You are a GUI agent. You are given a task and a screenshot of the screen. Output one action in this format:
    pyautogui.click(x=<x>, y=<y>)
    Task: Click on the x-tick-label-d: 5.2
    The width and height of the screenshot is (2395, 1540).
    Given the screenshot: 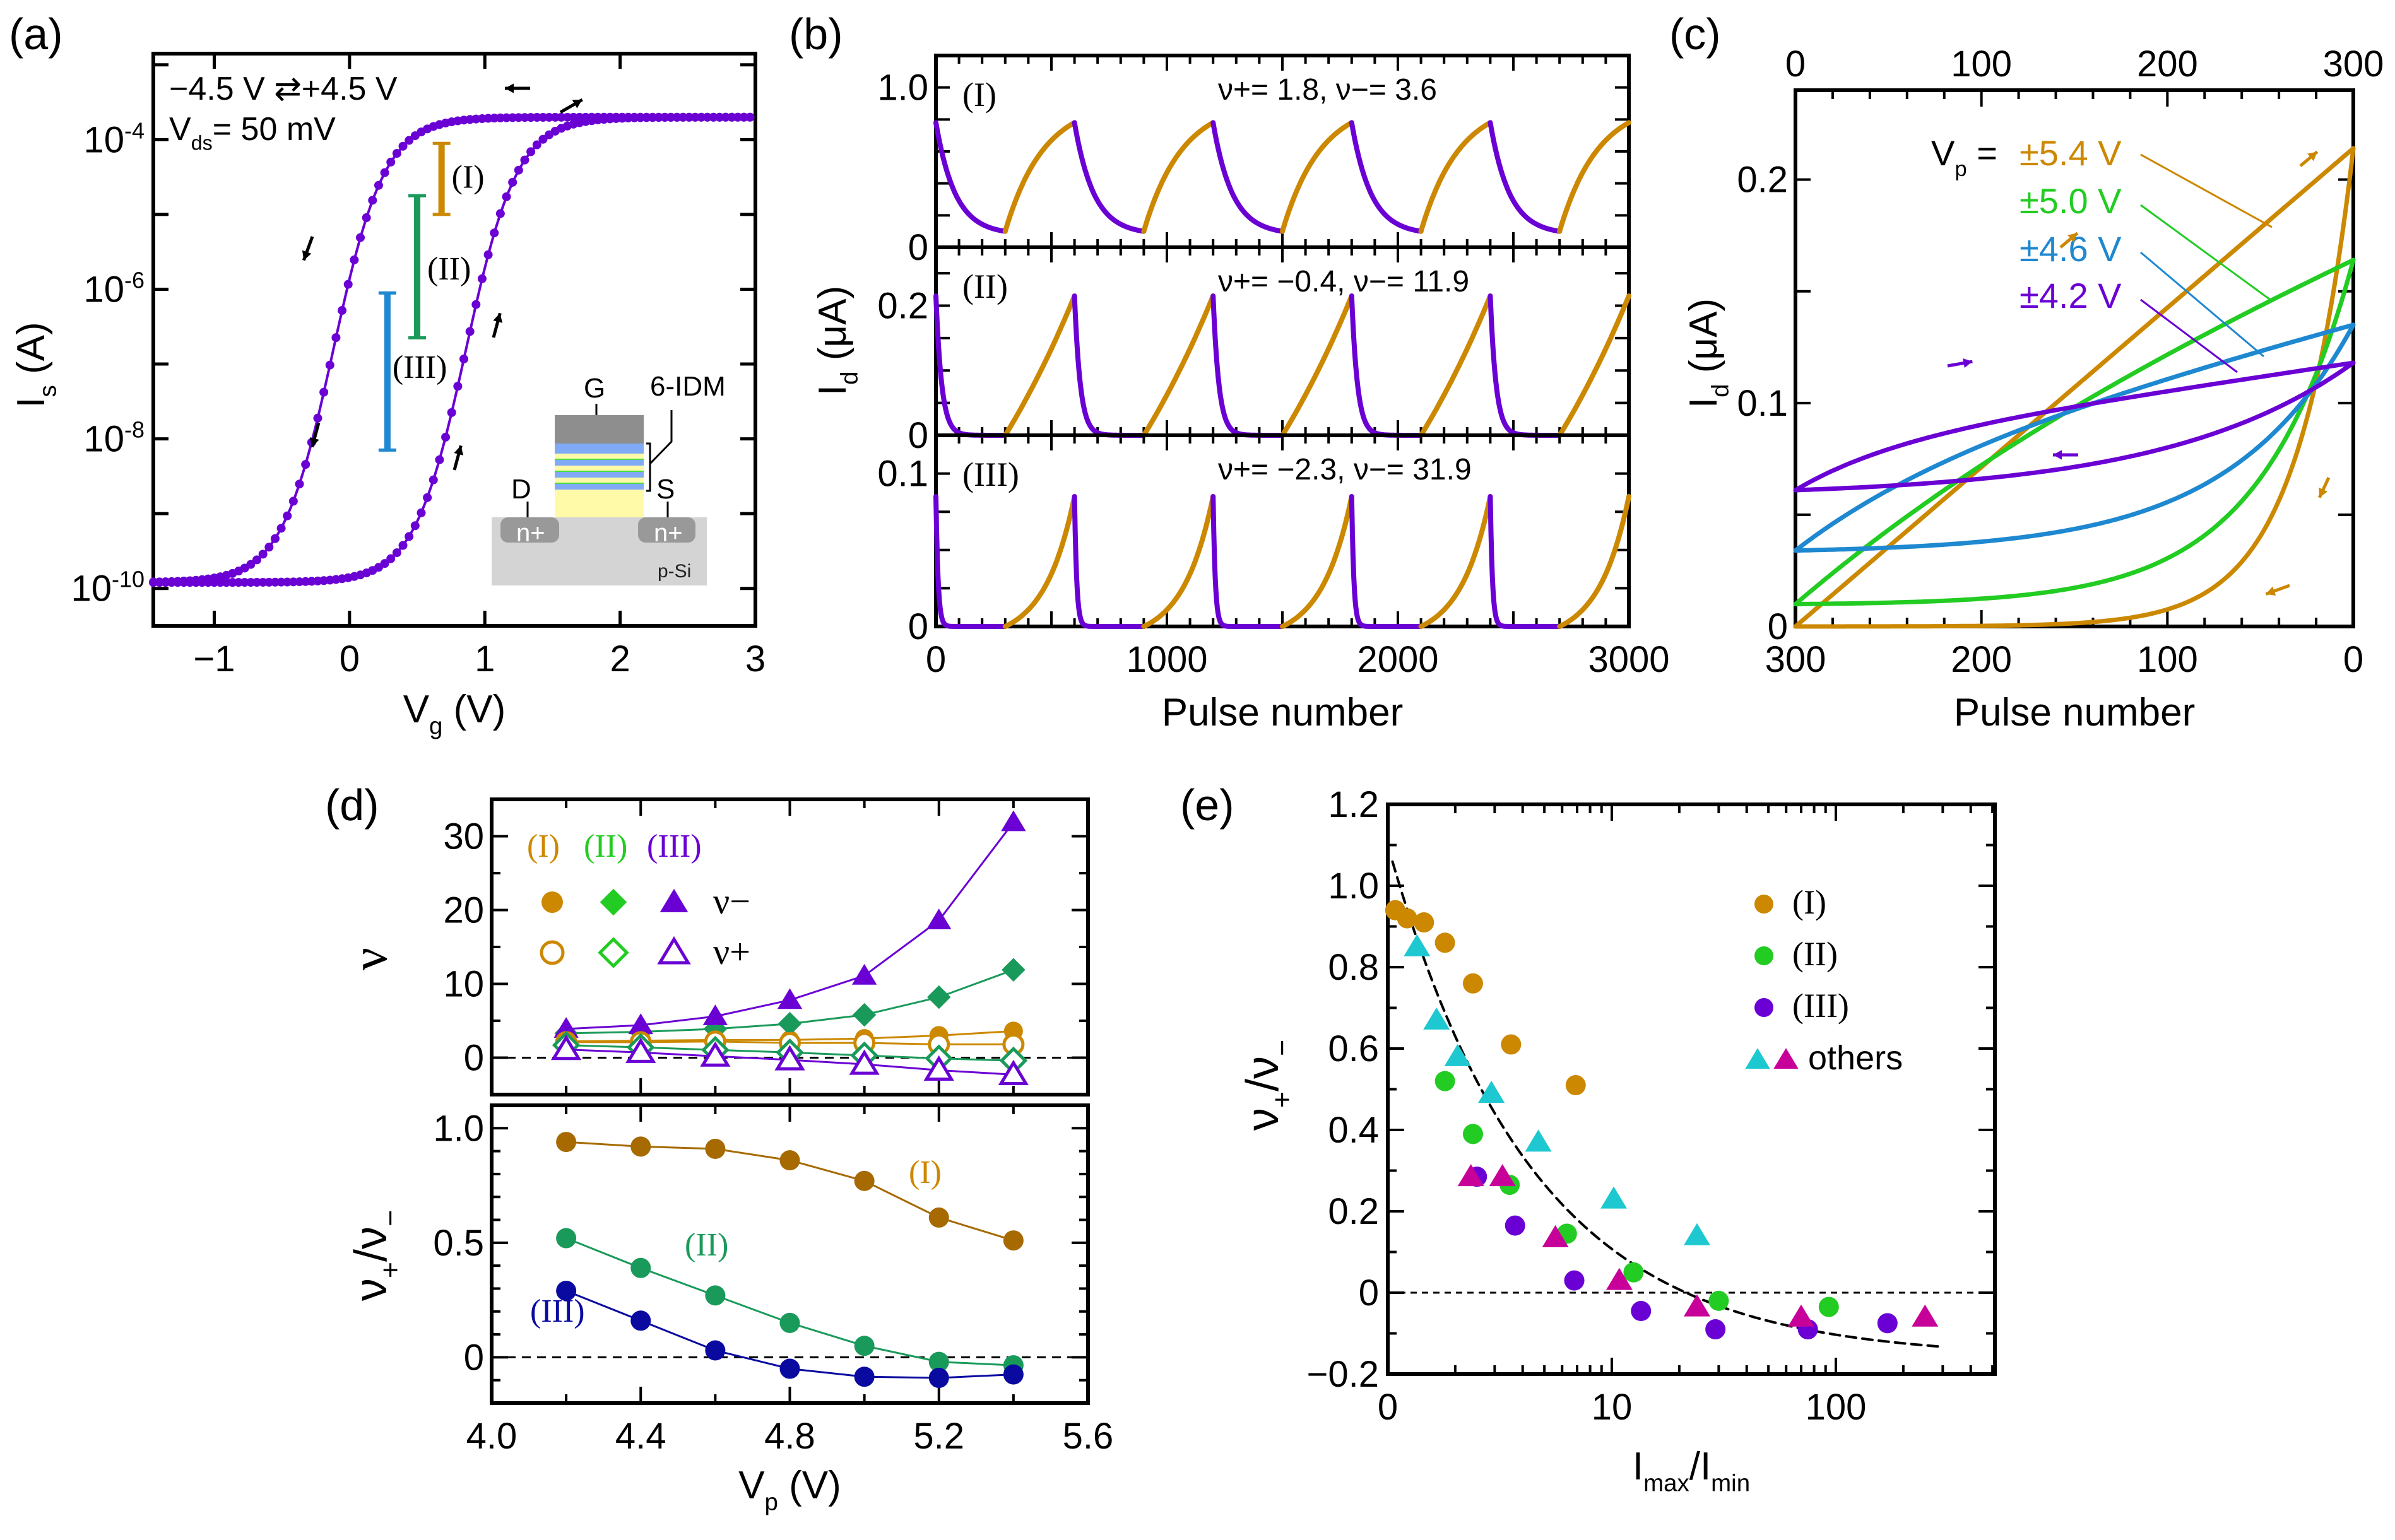 What is the action you would take?
    pyautogui.click(x=938, y=1436)
    